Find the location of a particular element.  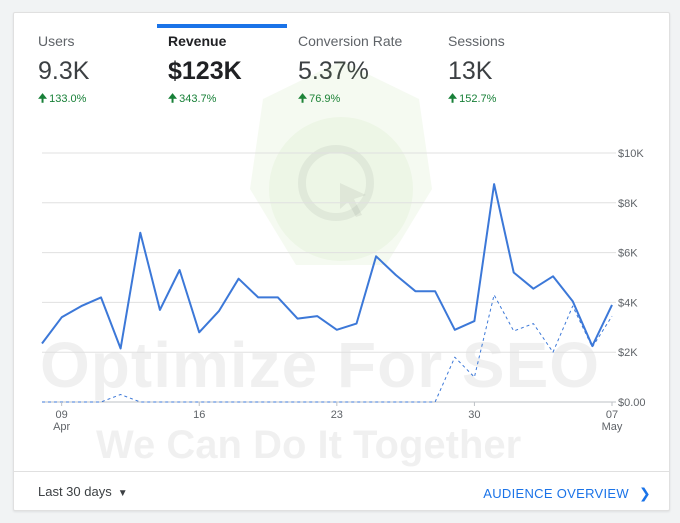

audience-overview-link: AUDIENCE OVERVIEW ❯ is located at coordinates (567, 493).